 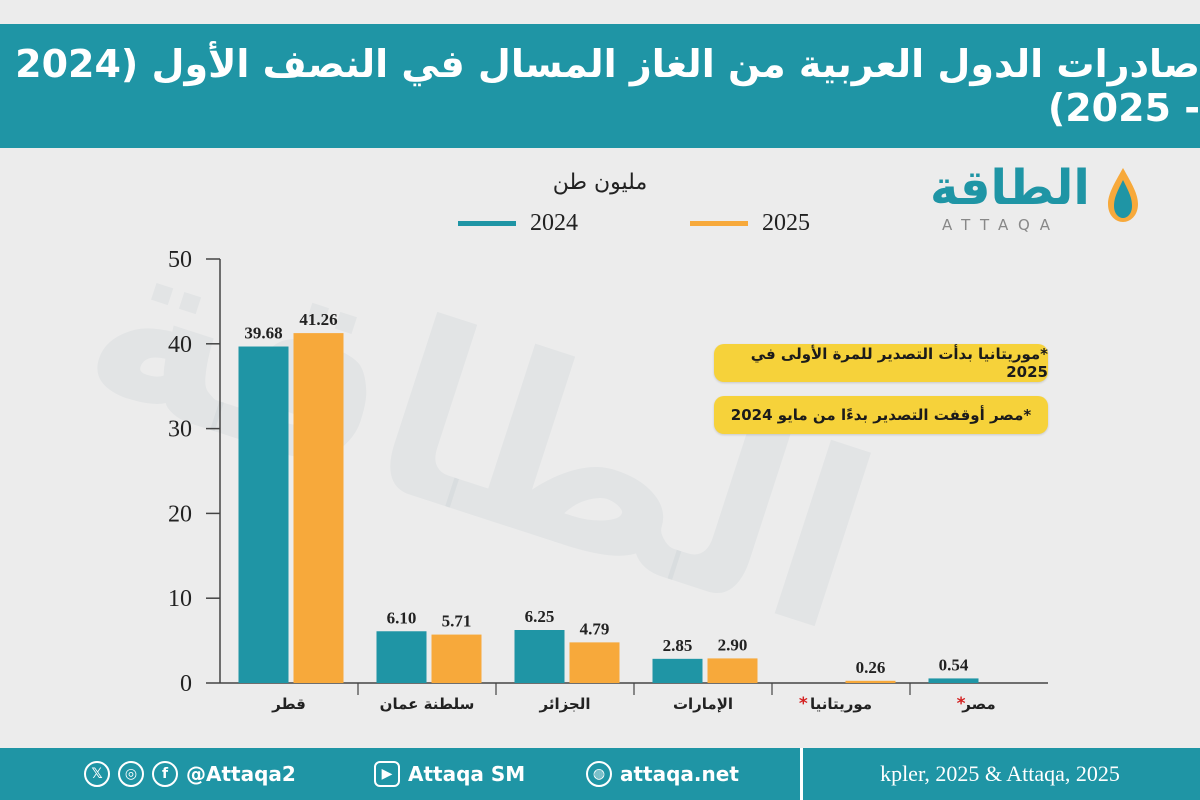 What do you see at coordinates (564, 704) in the screenshot?
I see `x-tick-label: الجزائر` at bounding box center [564, 704].